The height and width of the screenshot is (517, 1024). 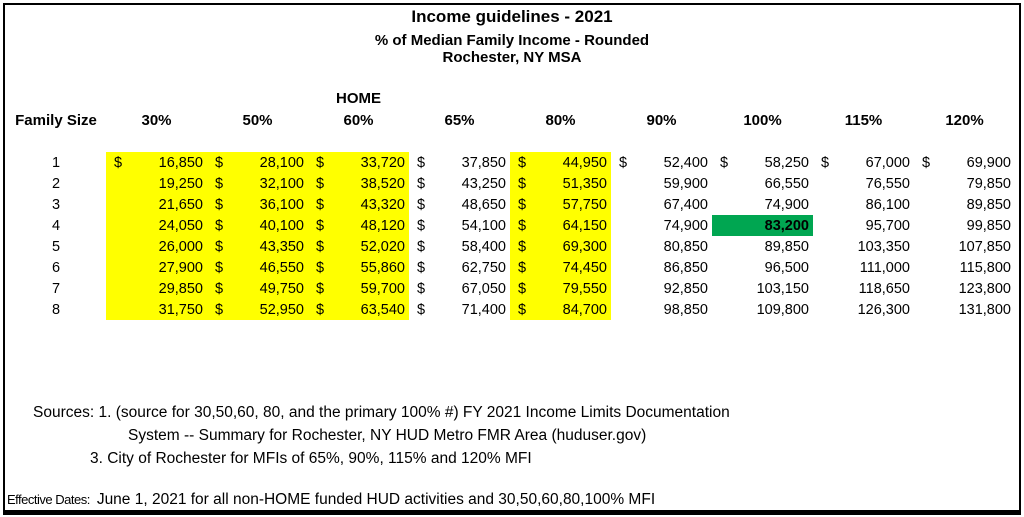 What do you see at coordinates (358, 120) in the screenshot?
I see `column-header-60: 60%` at bounding box center [358, 120].